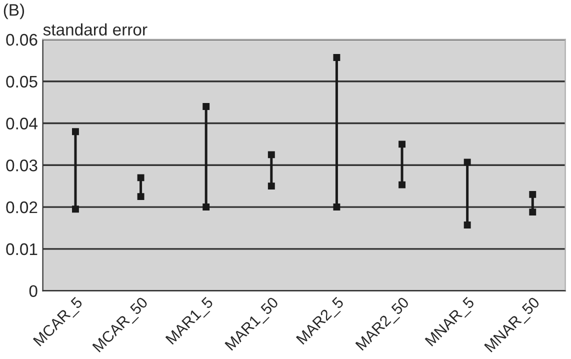 This screenshot has height=359, width=571. I want to click on y-tick-label: 0, so click(33, 291).